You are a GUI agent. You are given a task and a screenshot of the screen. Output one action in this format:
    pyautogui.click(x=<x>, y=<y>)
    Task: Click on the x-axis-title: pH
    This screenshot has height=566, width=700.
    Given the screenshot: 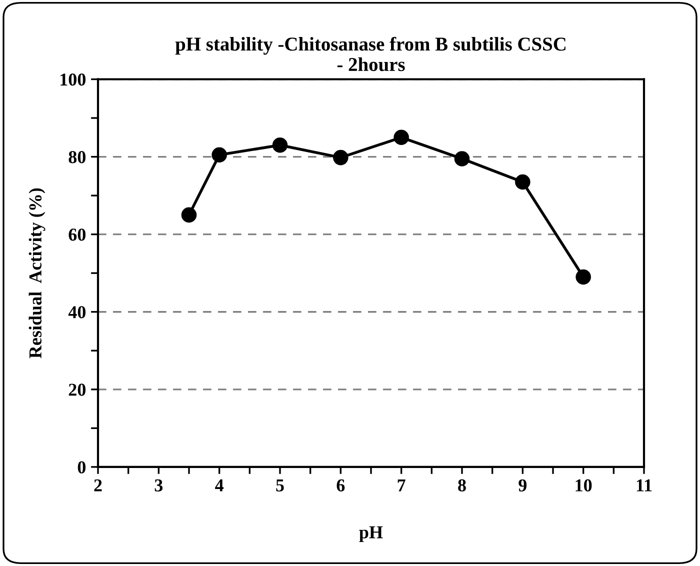 What is the action you would take?
    pyautogui.click(x=371, y=534)
    